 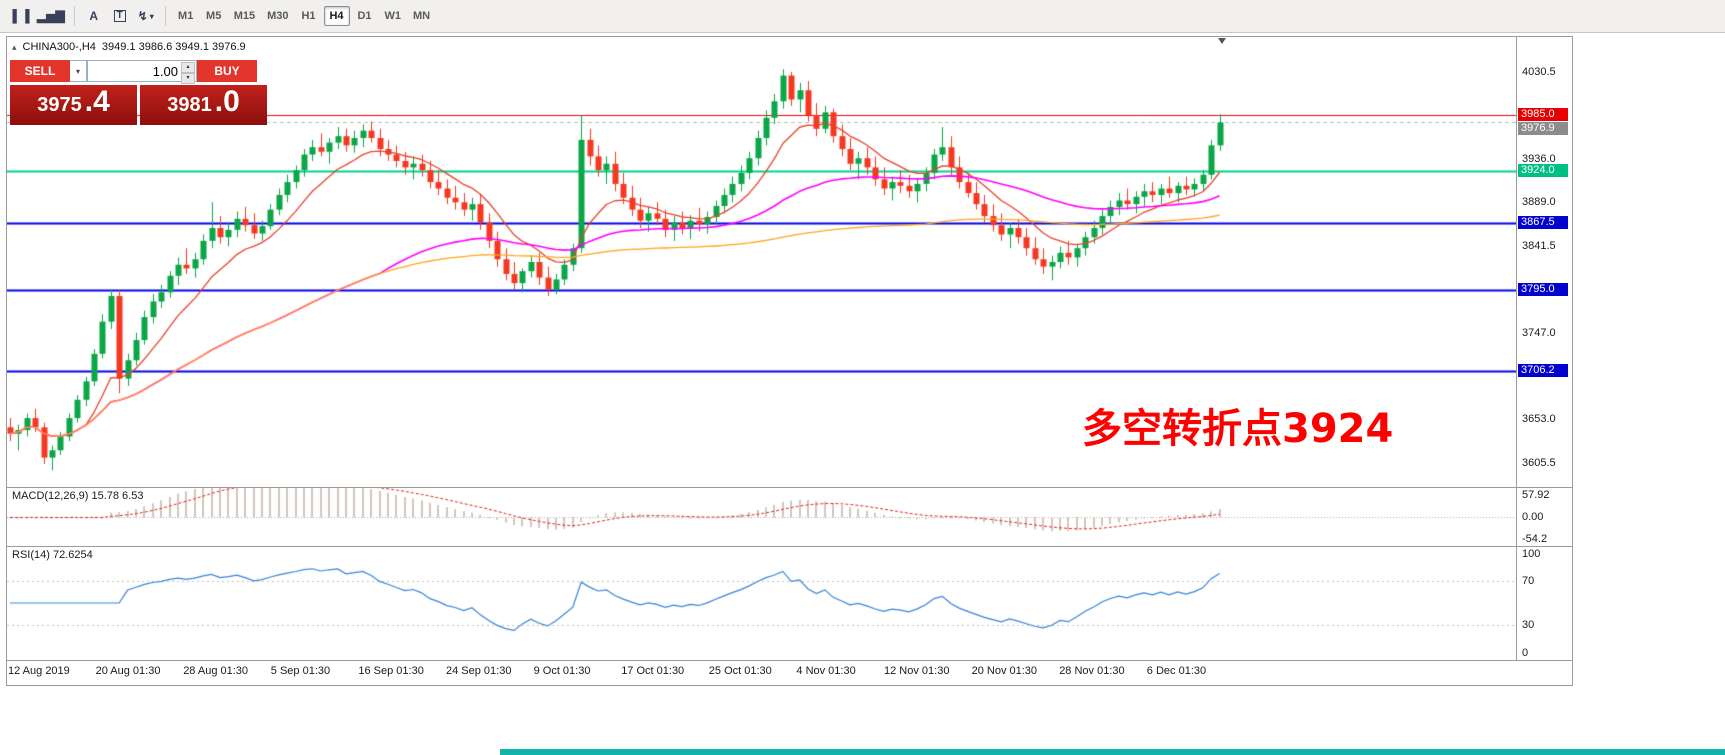 I want to click on timeframe-button-m30: M30, so click(x=278, y=16).